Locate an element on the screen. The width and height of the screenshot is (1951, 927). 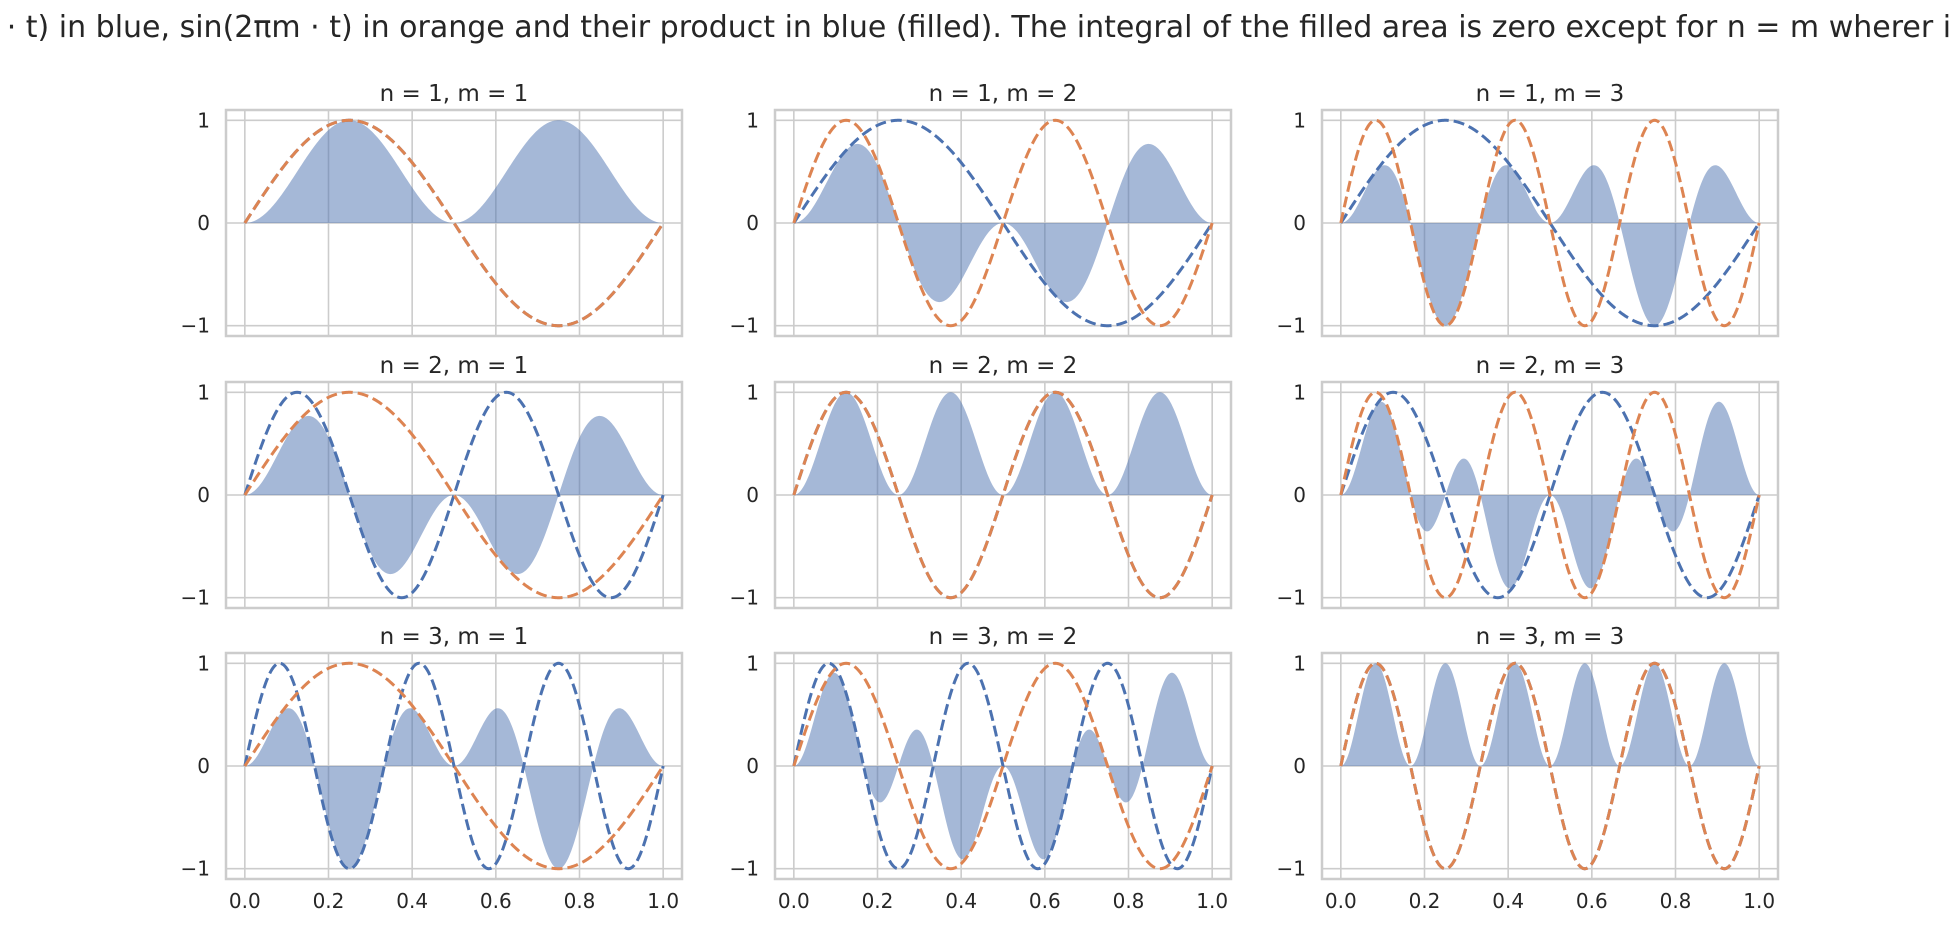
subplot-title: n = 3, m = 1 is located at coordinates (454, 637).